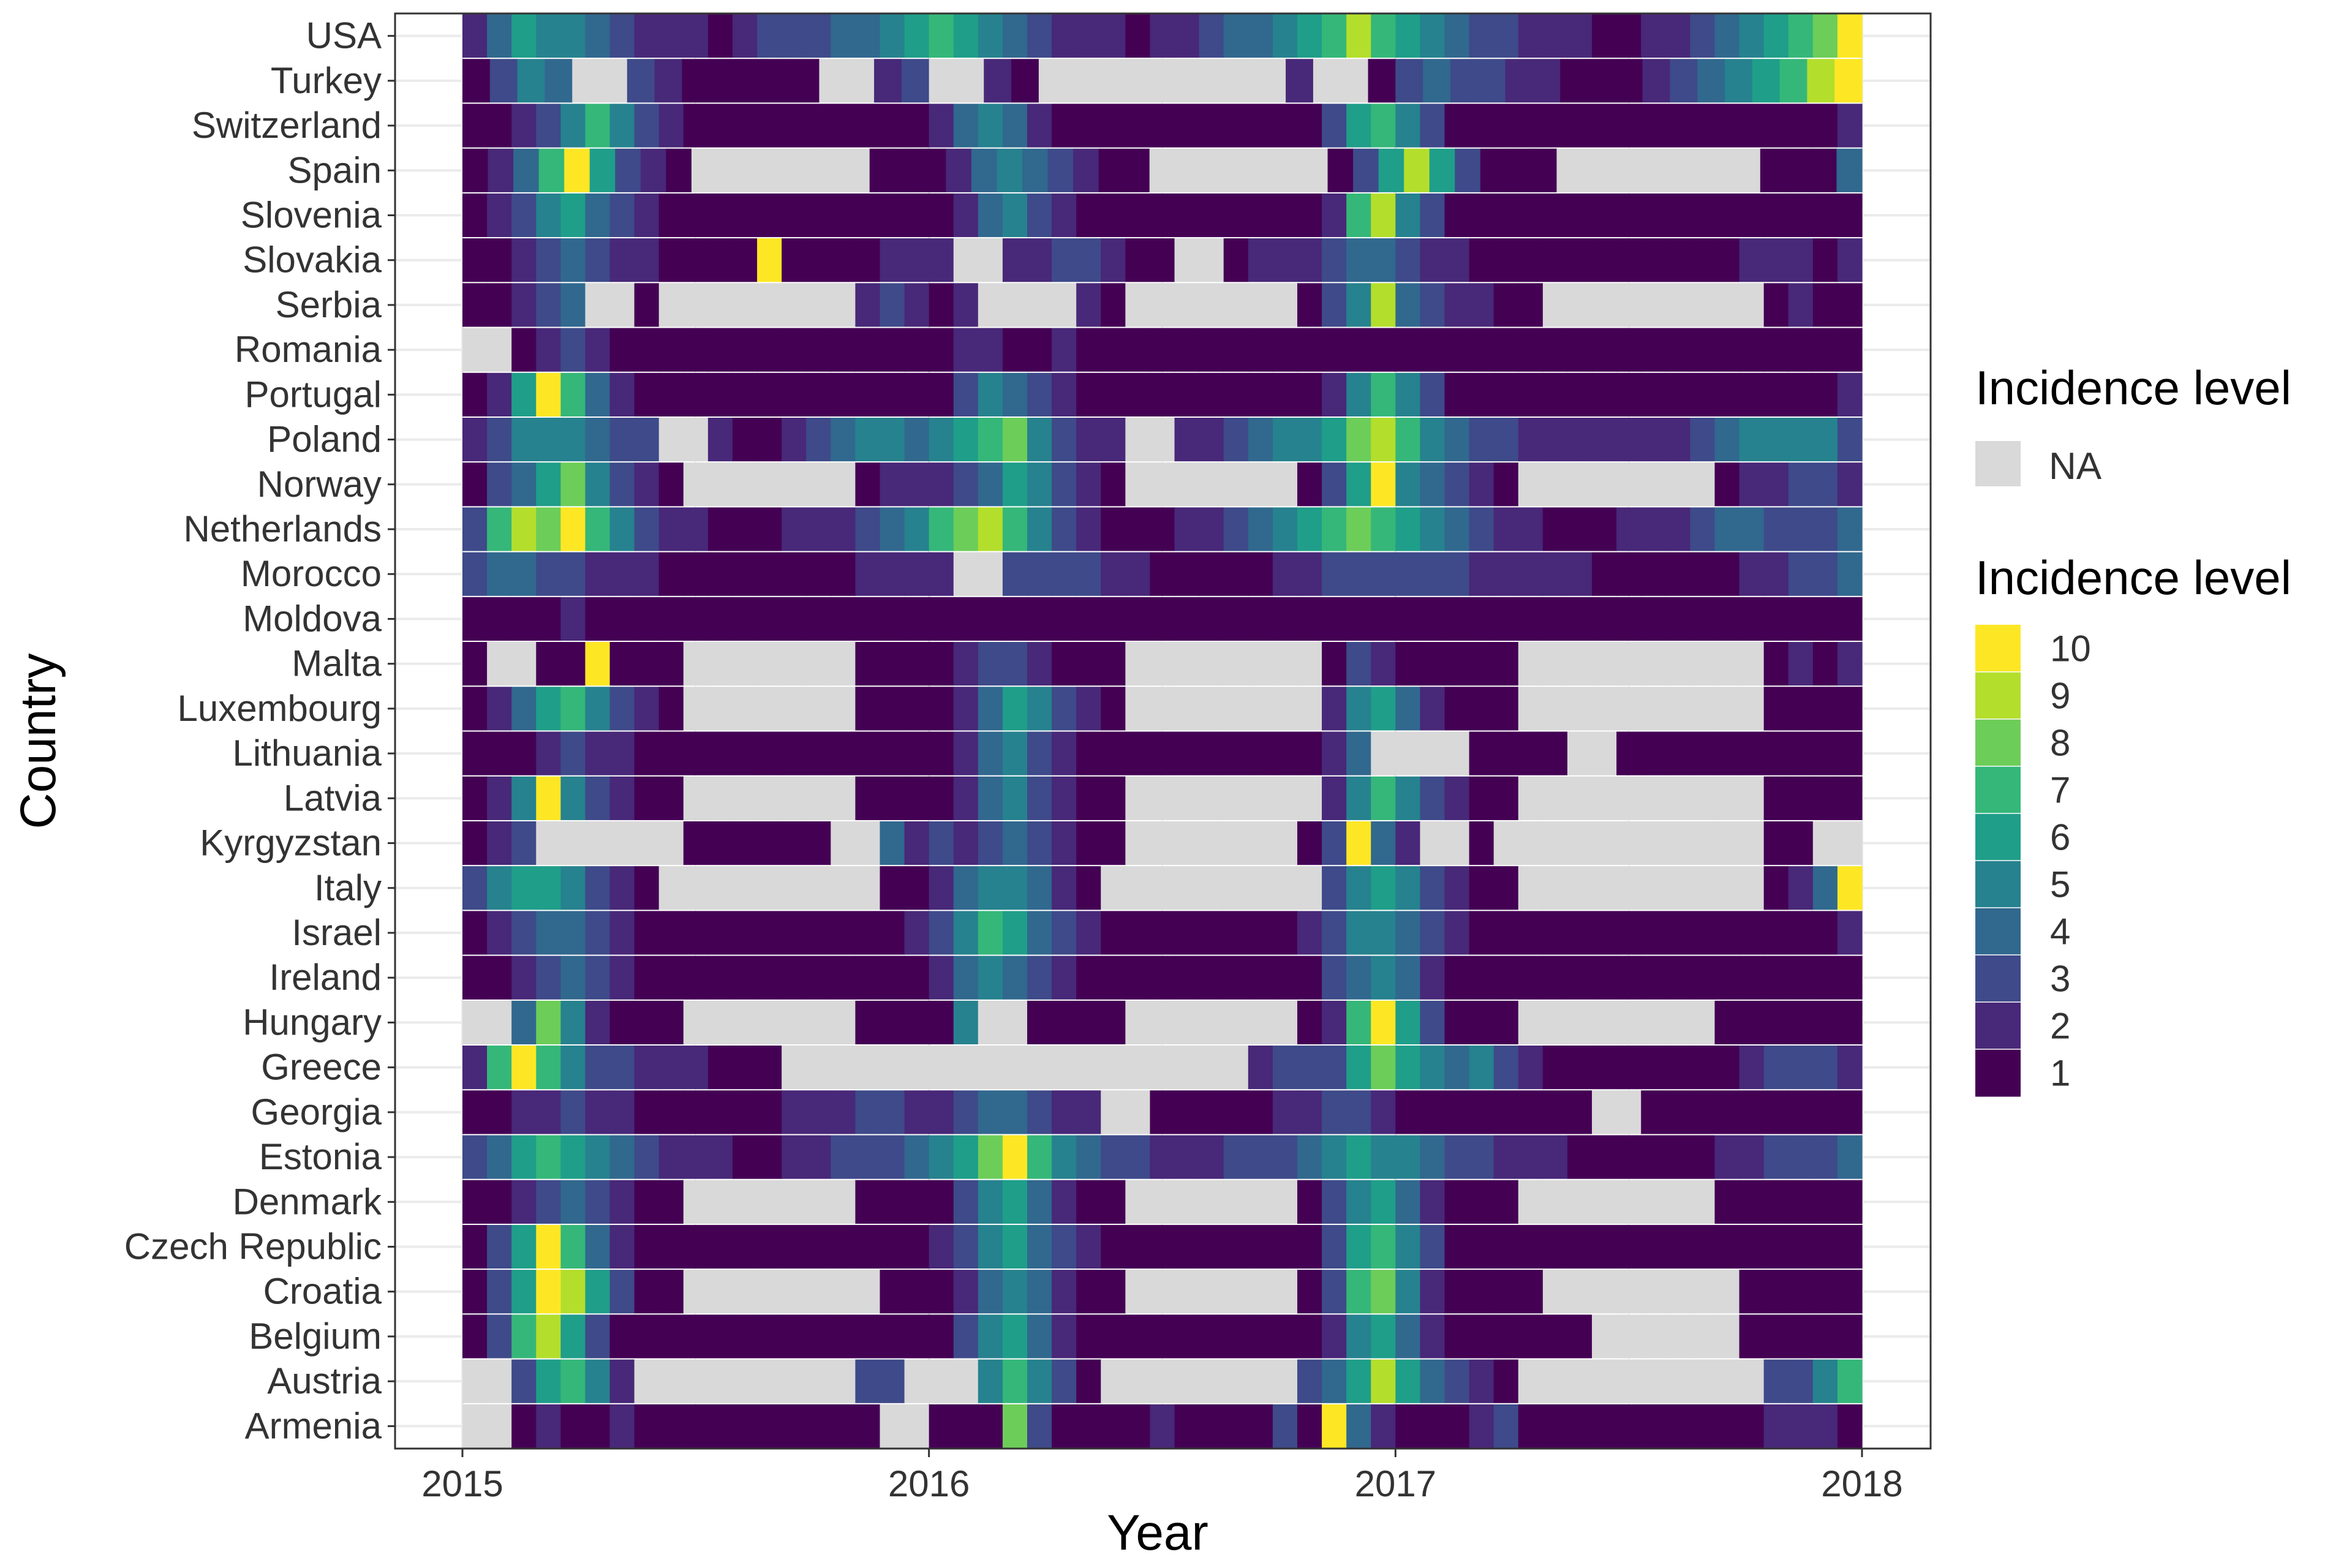 The width and height of the screenshot is (2352, 1568). What do you see at coordinates (317, 1112) in the screenshot?
I see `y-tick-label: Georgia` at bounding box center [317, 1112].